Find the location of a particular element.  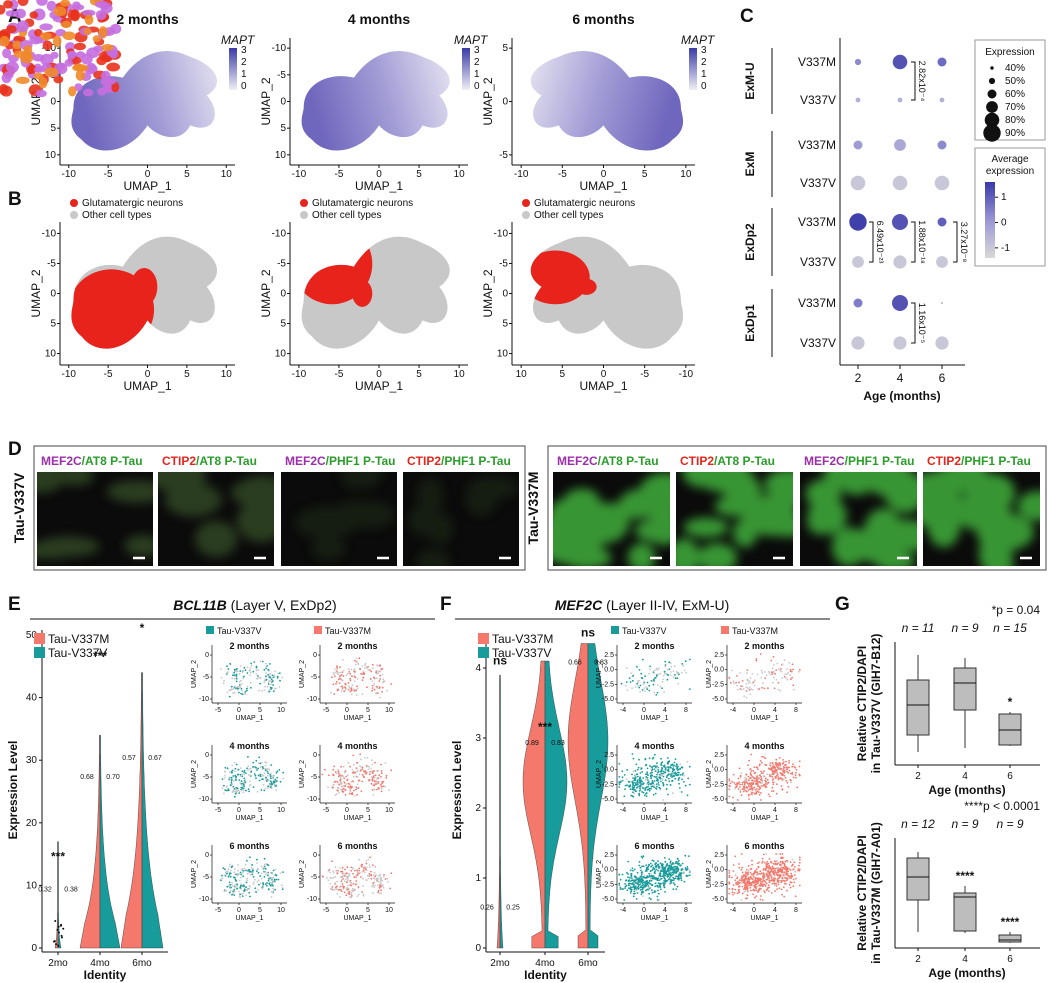

legend-title: Average is located at coordinates (1010, 159).